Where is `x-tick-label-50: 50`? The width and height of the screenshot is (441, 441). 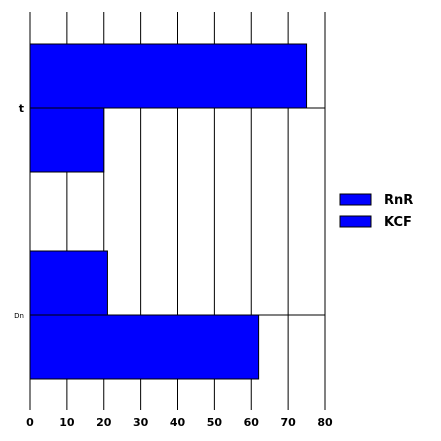 x-tick-label-50: 50 is located at coordinates (215, 422).